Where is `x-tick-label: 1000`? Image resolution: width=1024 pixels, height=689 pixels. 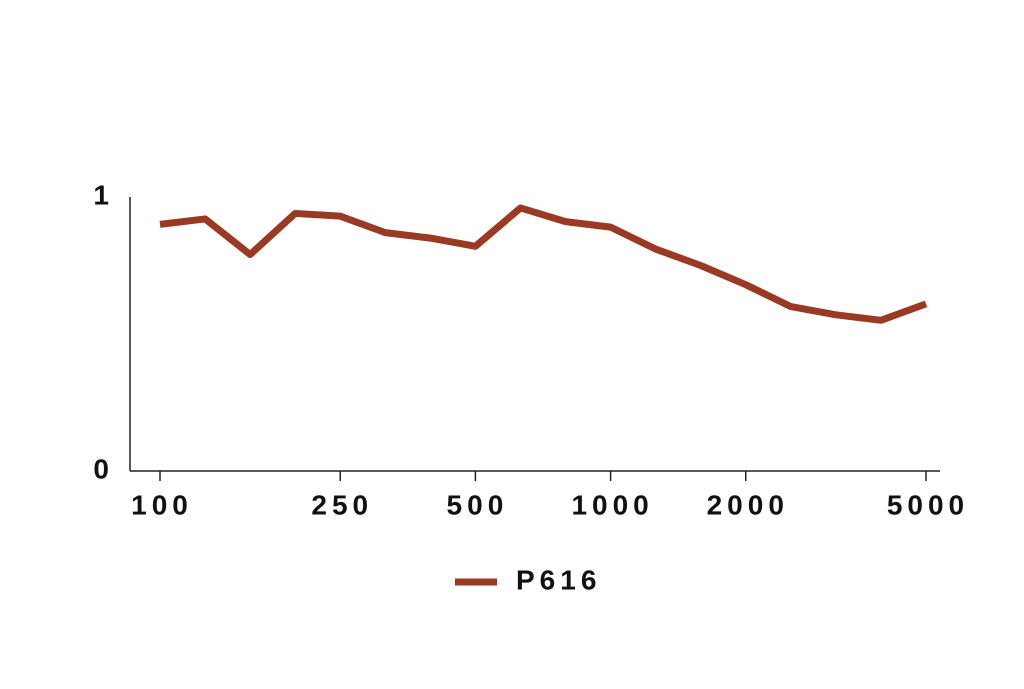
x-tick-label: 1000 is located at coordinates (612, 504).